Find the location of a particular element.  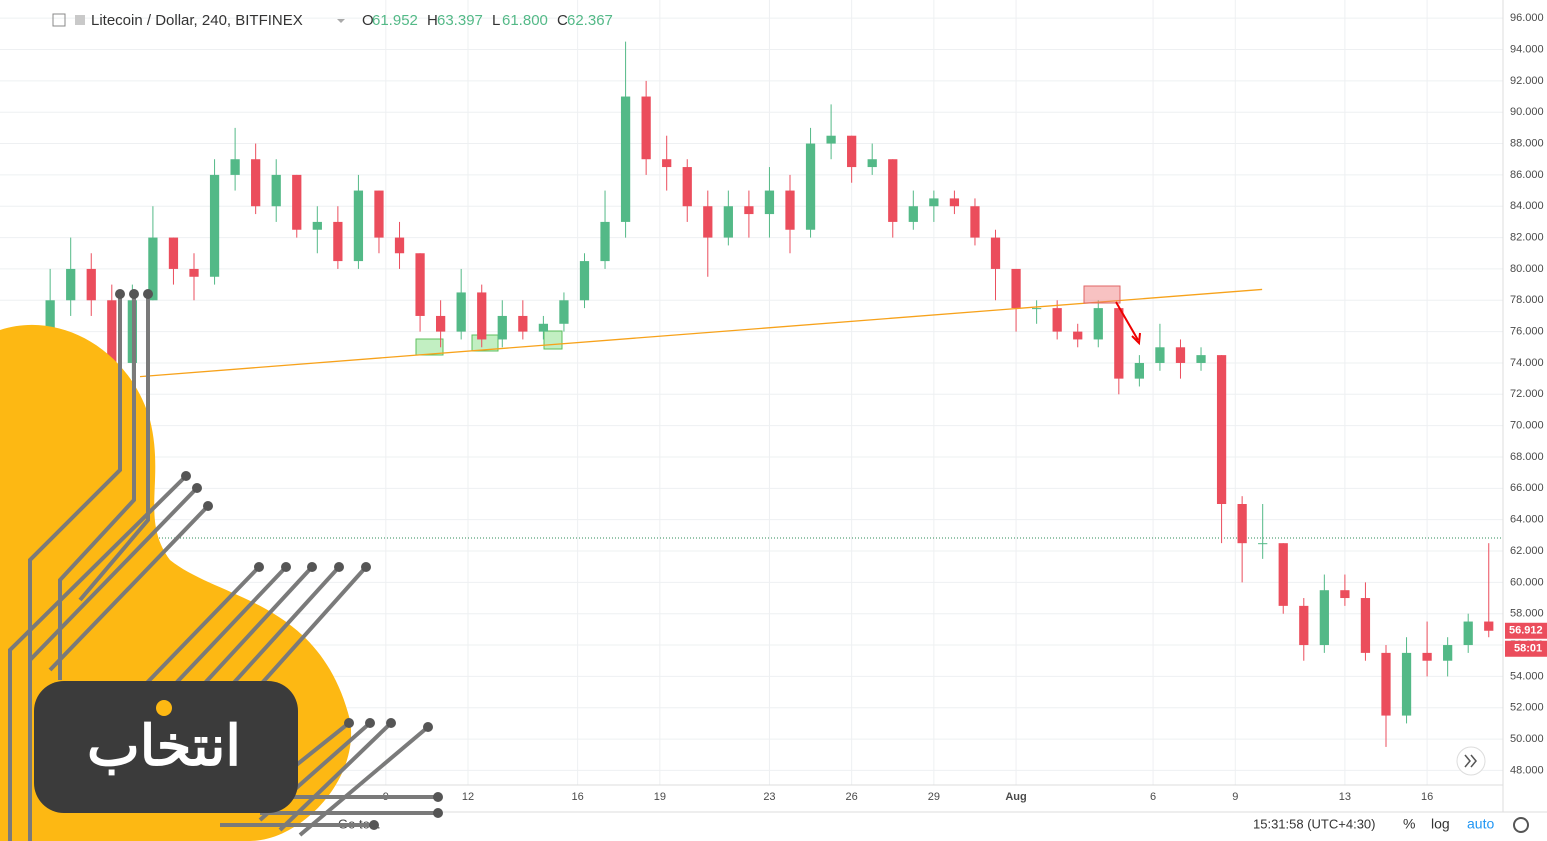

x-tick-label: 29 is located at coordinates (934, 797).